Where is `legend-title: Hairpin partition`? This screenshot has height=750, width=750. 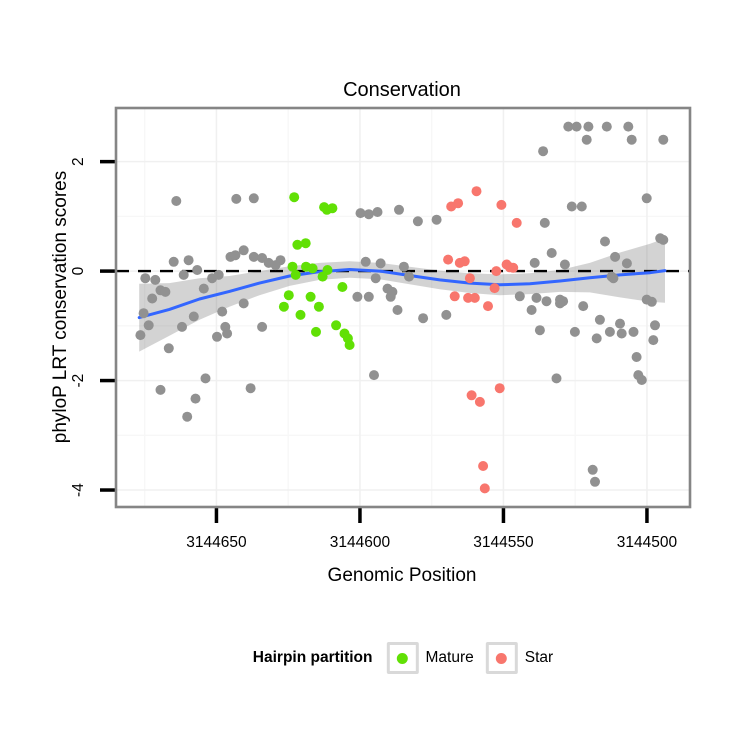 legend-title: Hairpin partition is located at coordinates (312, 657).